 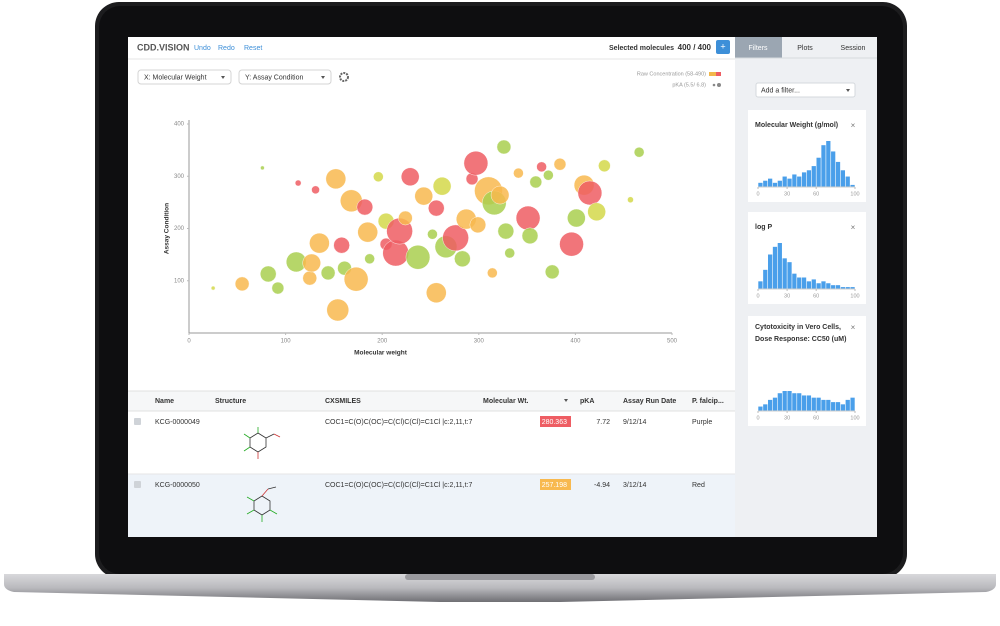 I want to click on table-cell: Red, so click(x=698, y=485).